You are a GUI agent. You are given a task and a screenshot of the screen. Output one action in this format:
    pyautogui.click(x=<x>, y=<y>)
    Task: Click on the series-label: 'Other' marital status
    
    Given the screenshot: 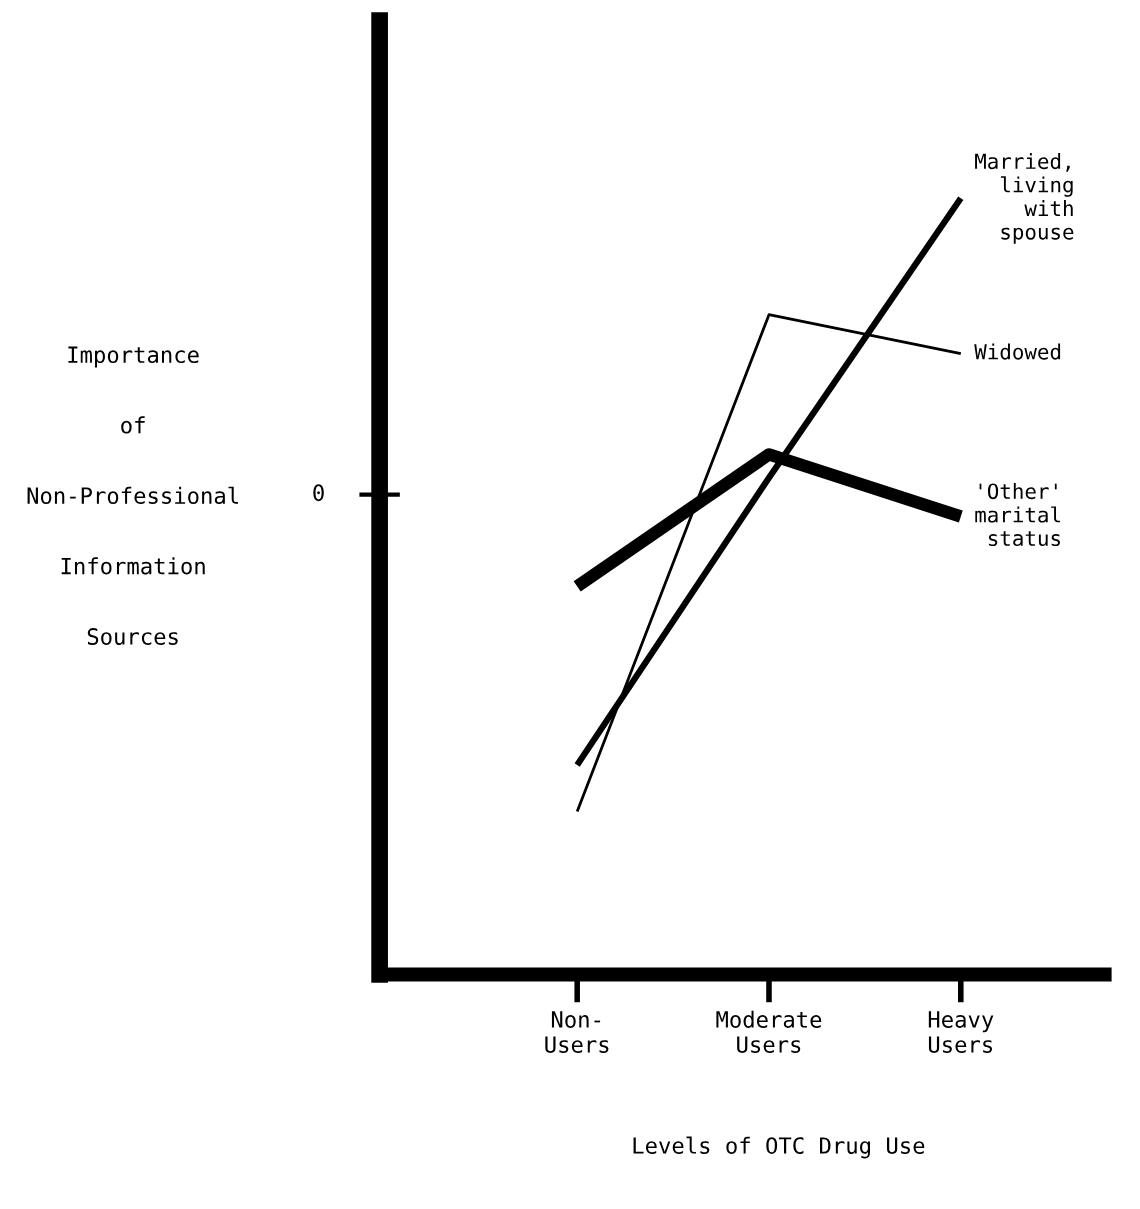 What is the action you would take?
    pyautogui.click(x=1017, y=515)
    